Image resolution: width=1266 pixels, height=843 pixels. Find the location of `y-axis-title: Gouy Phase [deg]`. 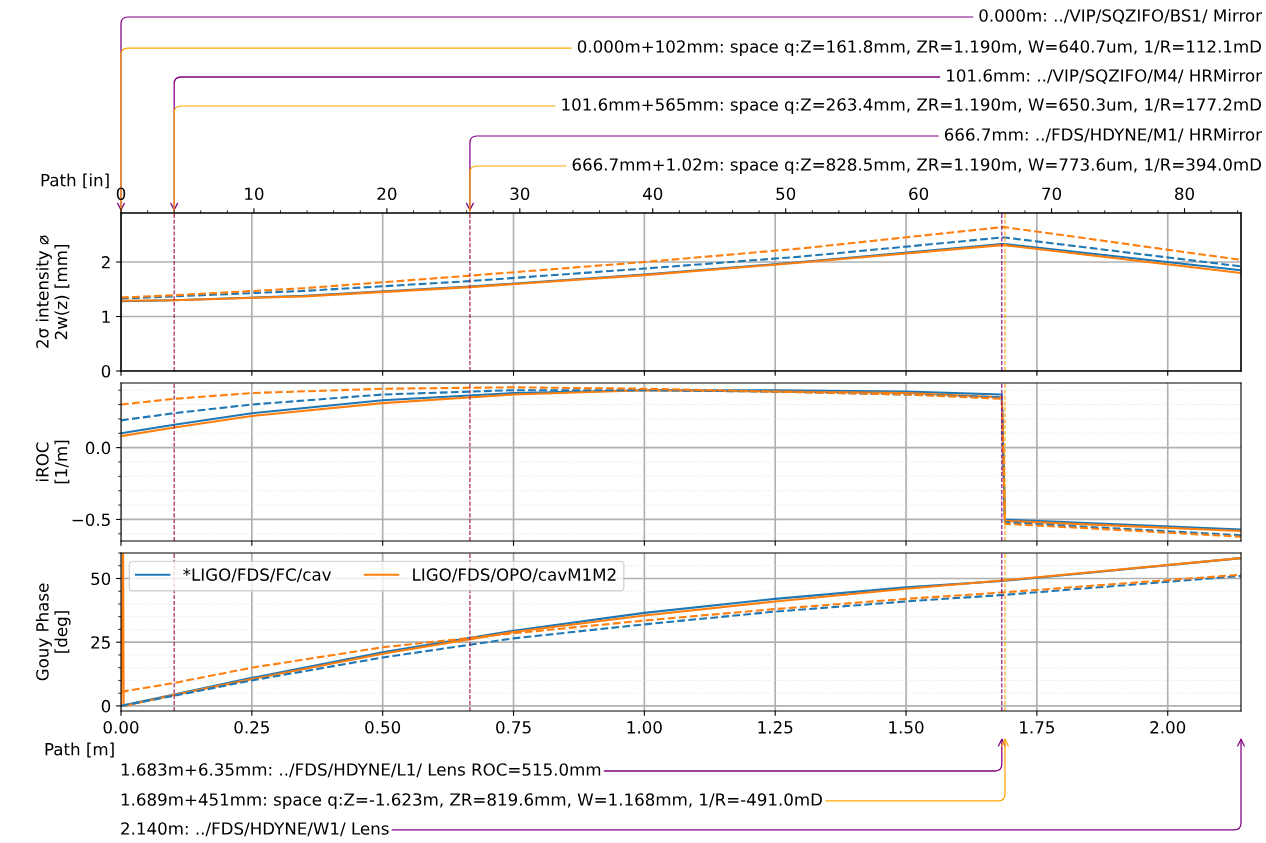

y-axis-title: Gouy Phase [deg] is located at coordinates (53, 632).